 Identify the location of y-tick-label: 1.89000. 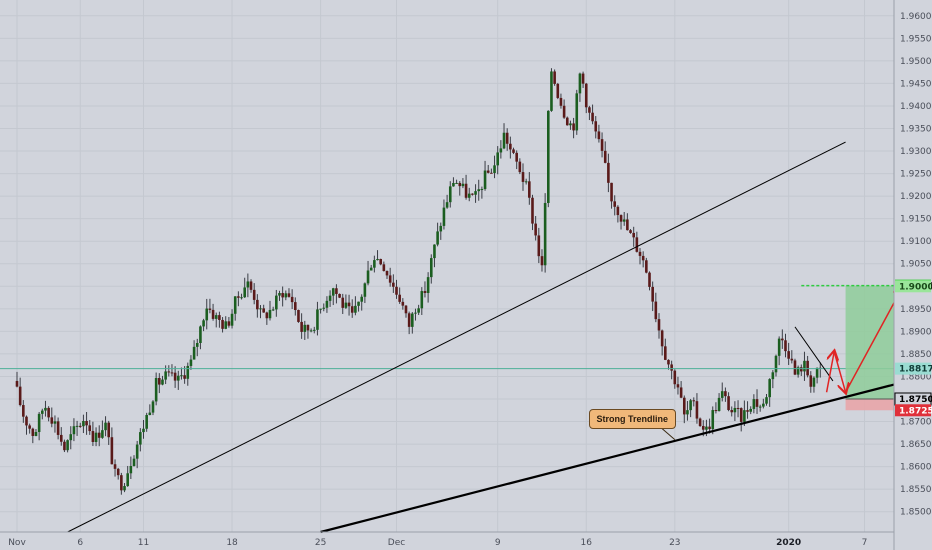
(916, 332).